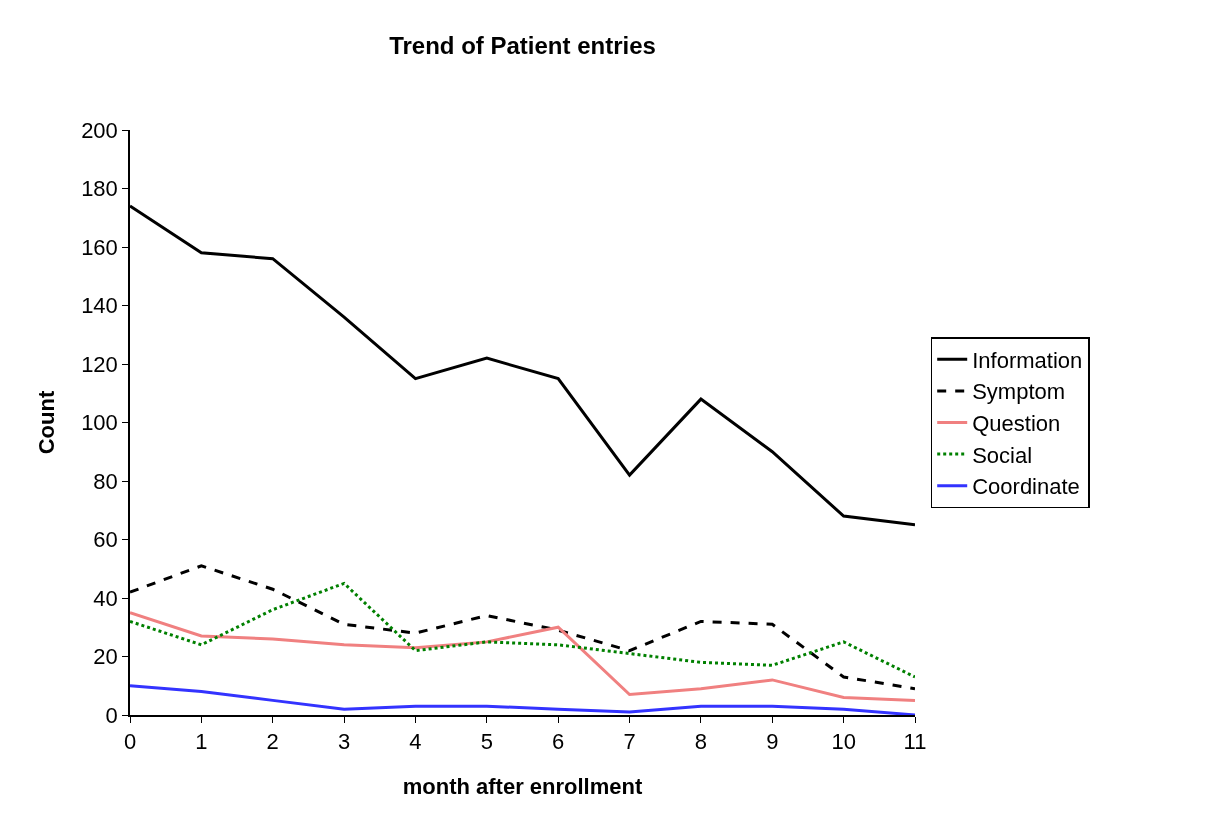 The image size is (1215, 830). I want to click on y-tick-label: 60, so click(105, 540).